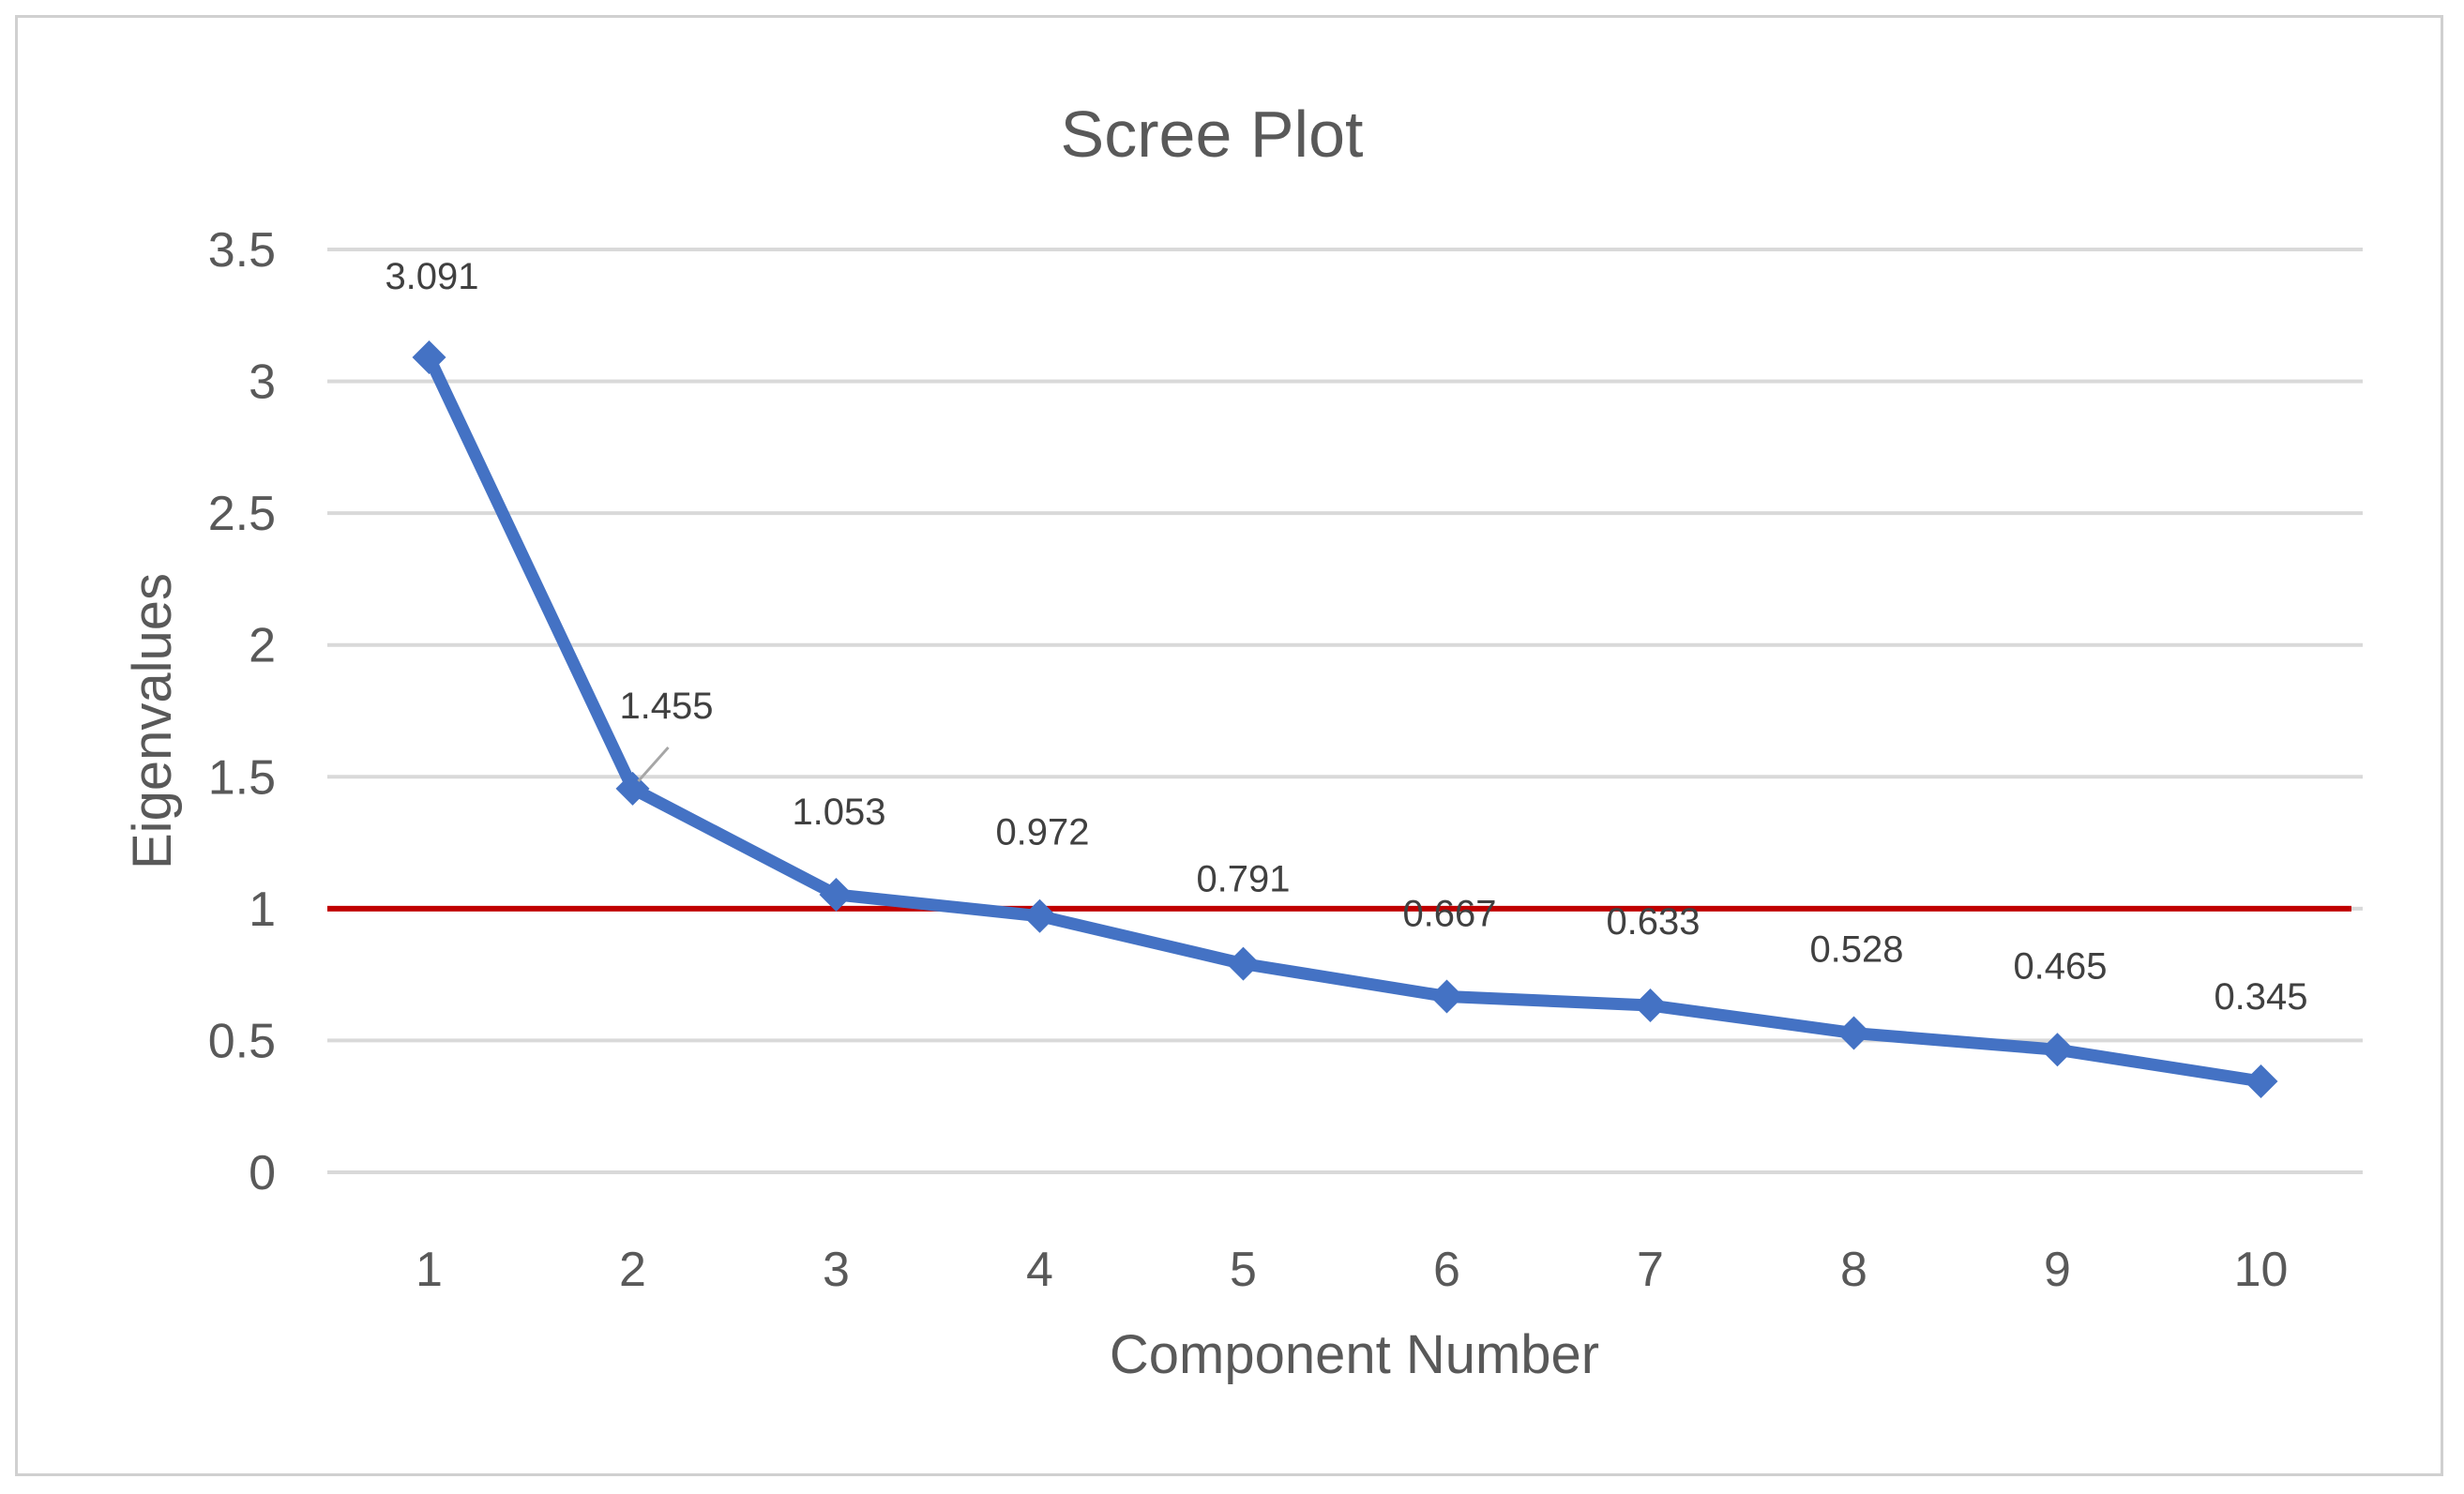  I want to click on y-tick-label: 1, so click(262, 910).